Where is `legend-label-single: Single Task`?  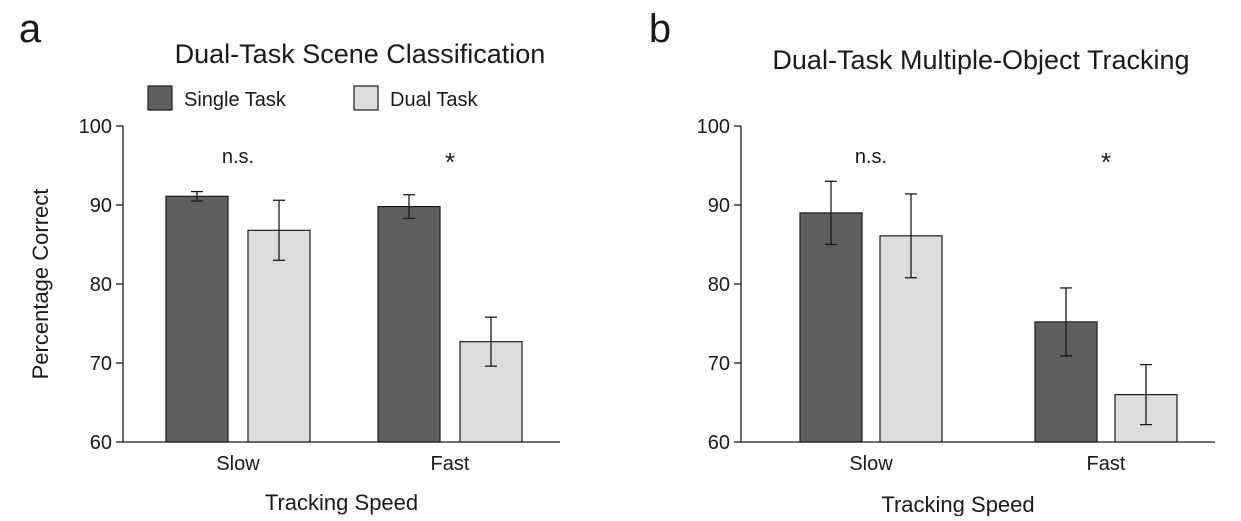
legend-label-single: Single Task is located at coordinates (235, 100).